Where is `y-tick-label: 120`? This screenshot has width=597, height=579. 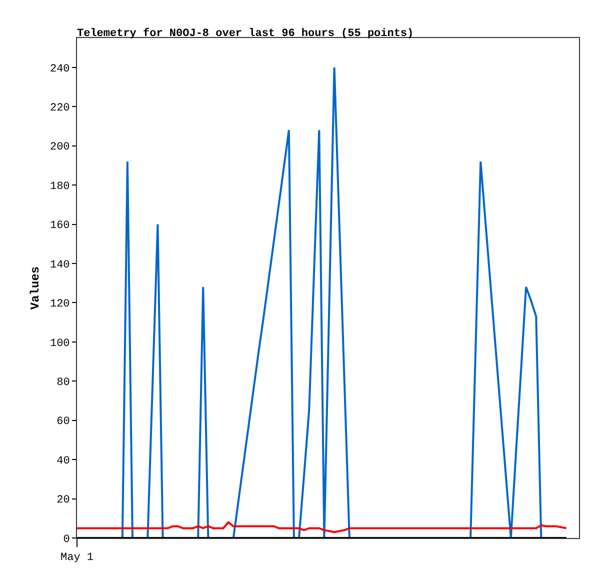 y-tick-label: 120 is located at coordinates (60, 304).